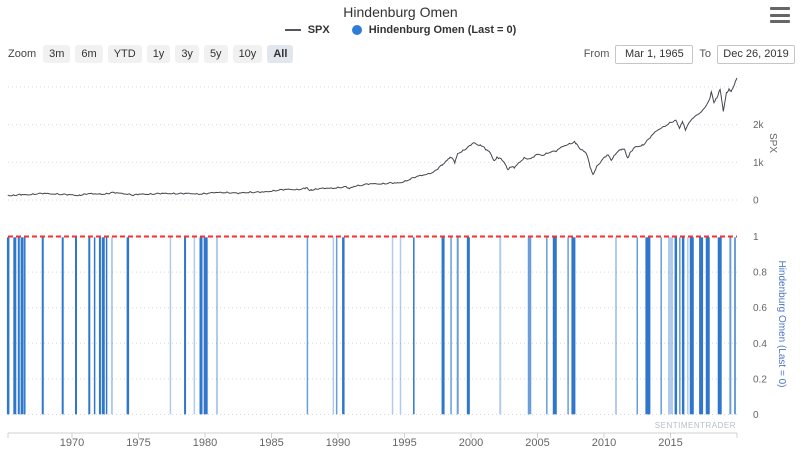 This screenshot has width=801, height=457. Describe the element at coordinates (404, 443) in the screenshot. I see `x-axis-label: 1995` at that location.